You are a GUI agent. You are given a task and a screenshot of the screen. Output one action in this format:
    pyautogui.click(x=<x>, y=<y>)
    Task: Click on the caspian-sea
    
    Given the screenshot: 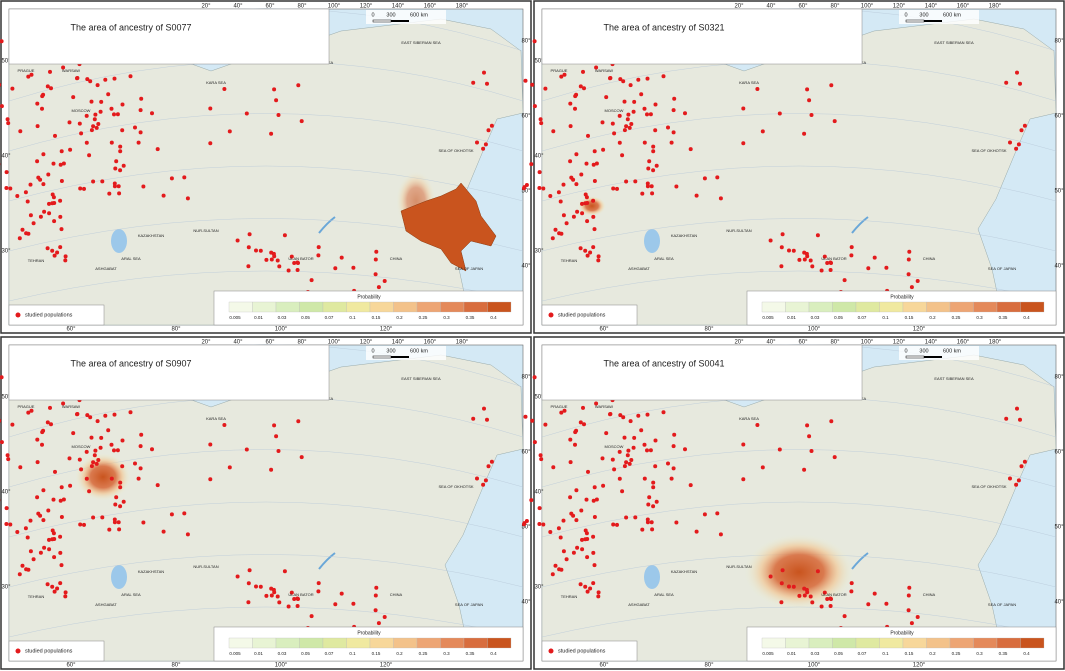 What is the action you would take?
    pyautogui.click(x=652, y=577)
    